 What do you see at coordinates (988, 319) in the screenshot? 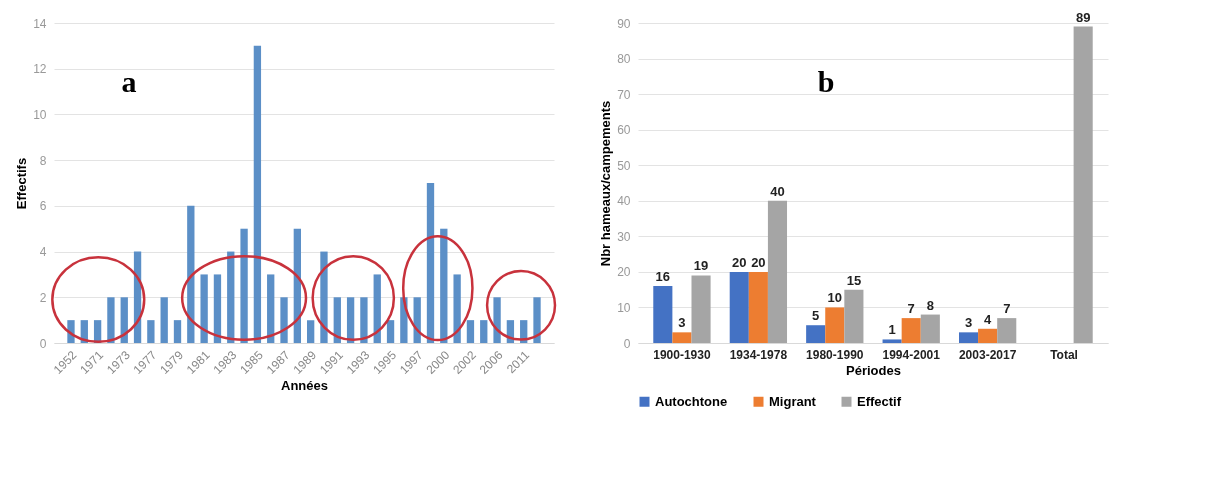
I see `data-label: 4` at bounding box center [988, 319].